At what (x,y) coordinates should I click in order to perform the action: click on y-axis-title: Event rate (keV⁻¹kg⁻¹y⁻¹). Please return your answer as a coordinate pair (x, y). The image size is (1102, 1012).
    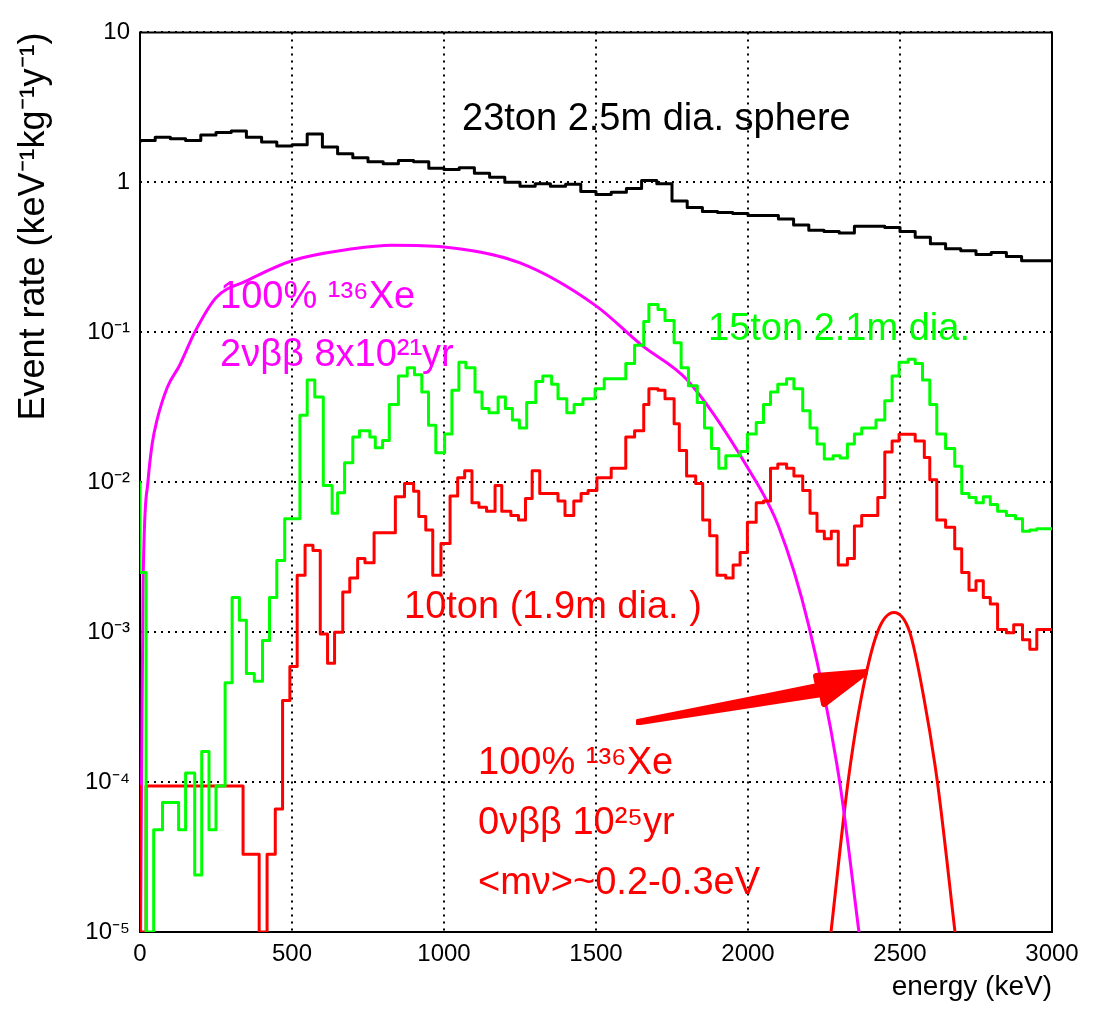
    Looking at the image, I should click on (31, 226).